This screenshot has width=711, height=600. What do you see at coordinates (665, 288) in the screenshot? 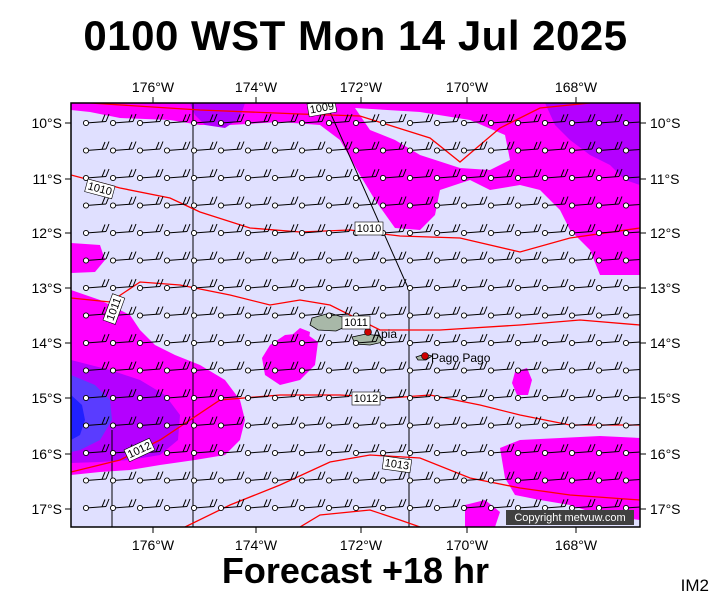
I see `lat-label: 13°S` at bounding box center [665, 288].